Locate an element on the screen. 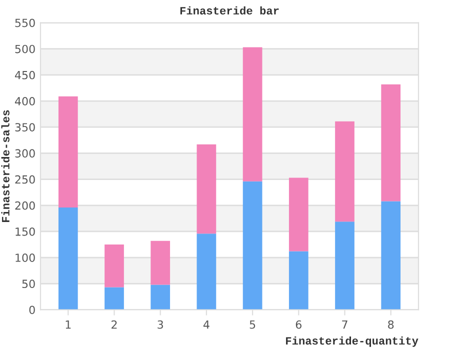  x-tick-label: 6 is located at coordinates (299, 324).